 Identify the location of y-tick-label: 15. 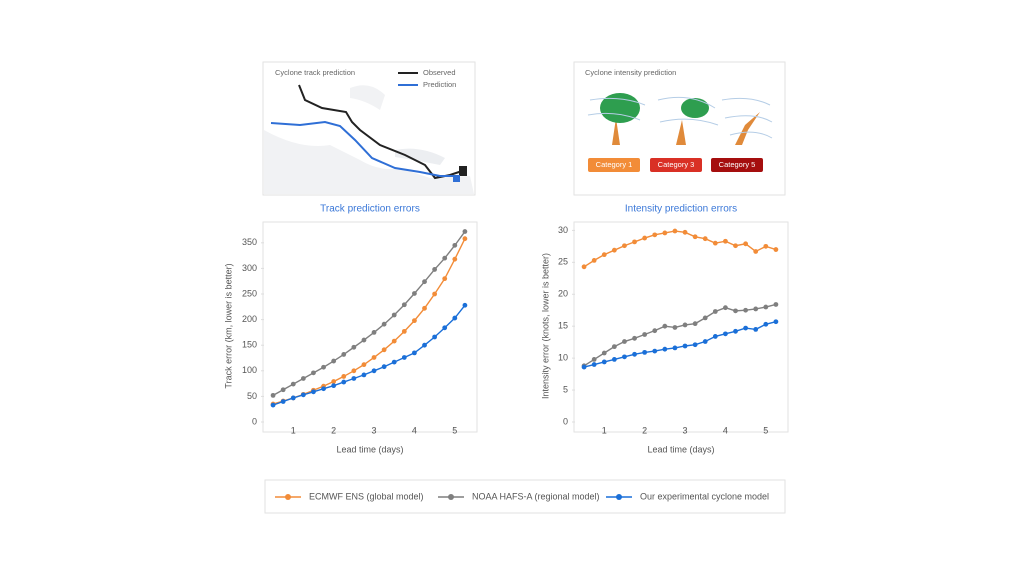
(563, 326).